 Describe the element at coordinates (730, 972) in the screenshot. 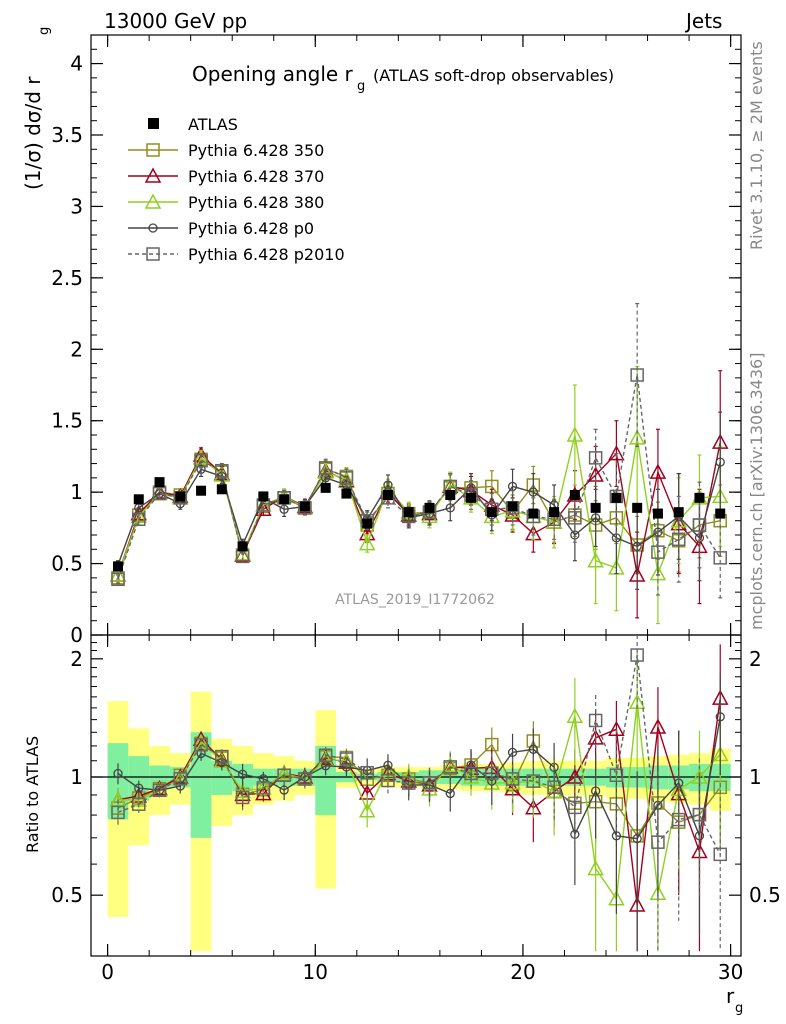

I see `x-tick-label: 30` at that location.